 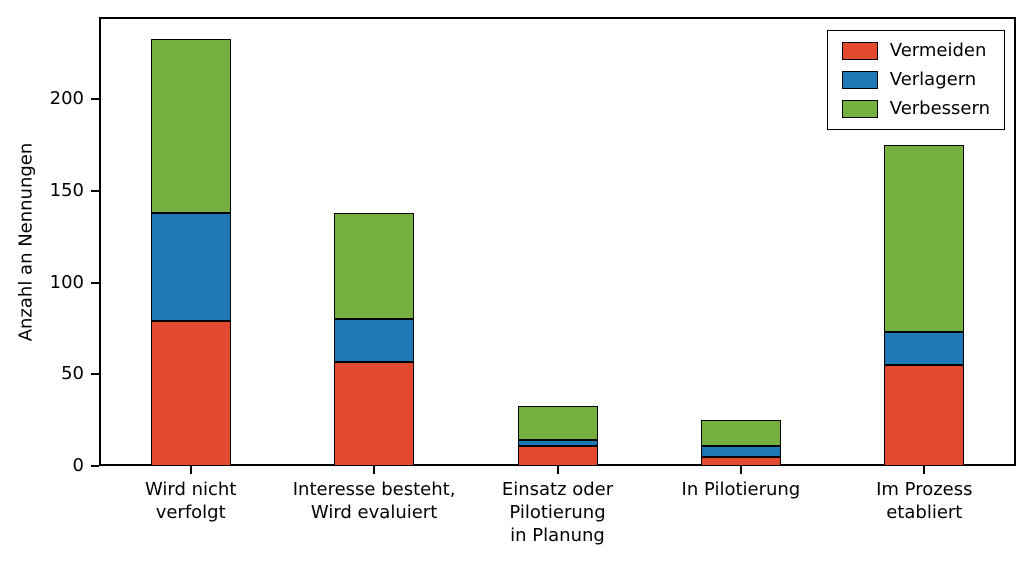 I want to click on x-tick-label: Interesse besteht, Wird evaluiert, so click(x=374, y=501).